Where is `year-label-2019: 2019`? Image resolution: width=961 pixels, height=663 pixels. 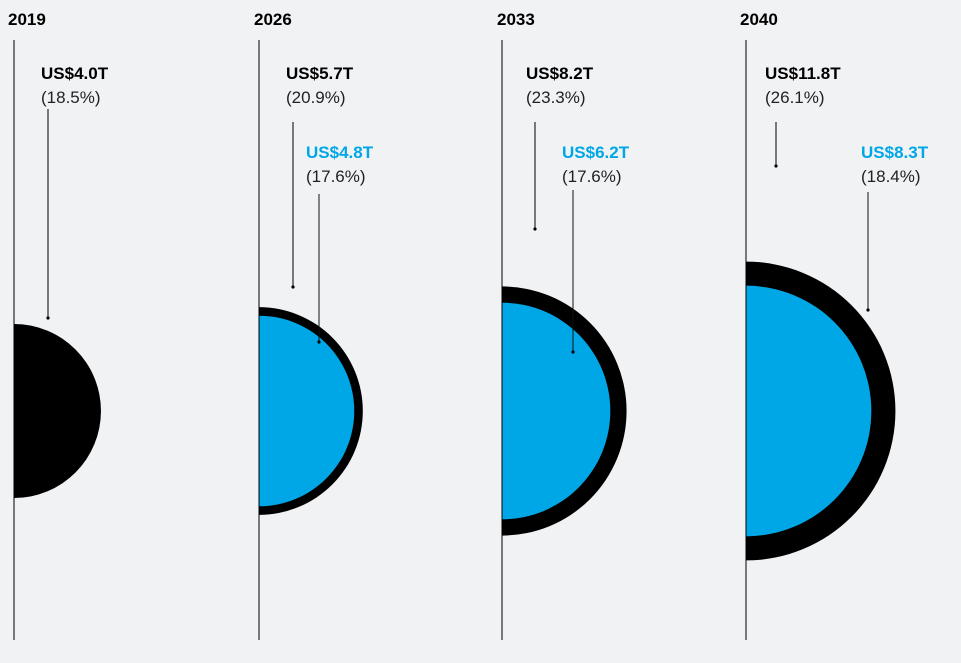
year-label-2019: 2019 is located at coordinates (27, 19).